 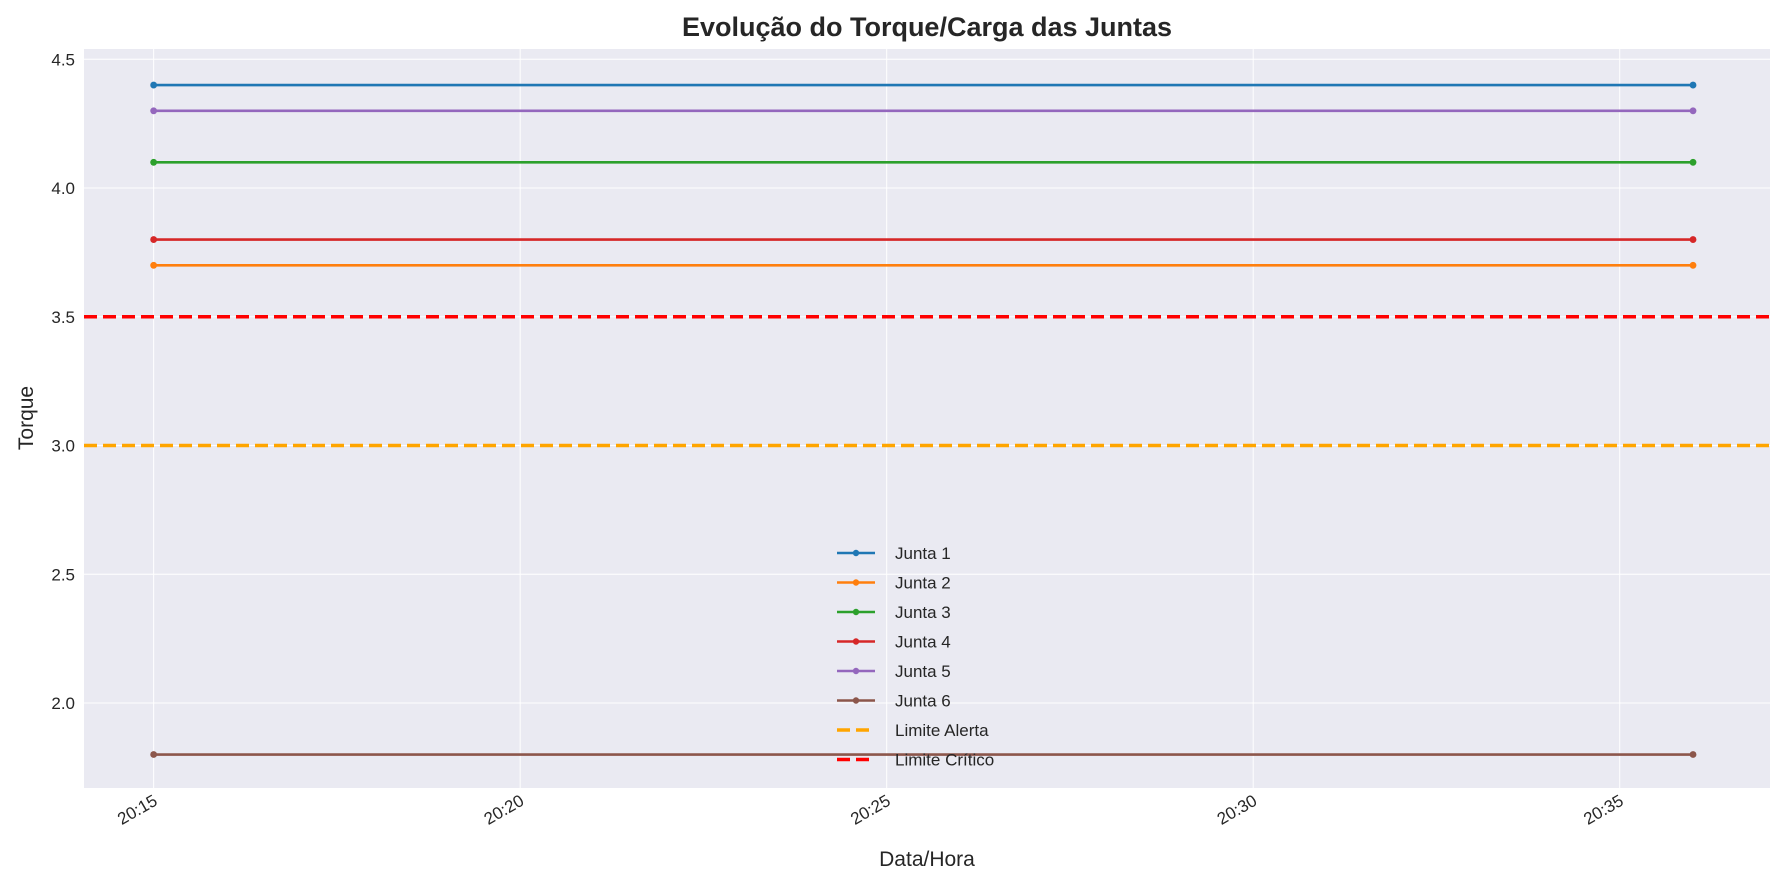 What do you see at coordinates (1603, 810) in the screenshot?
I see `x-tick-label: 20:35` at bounding box center [1603, 810].